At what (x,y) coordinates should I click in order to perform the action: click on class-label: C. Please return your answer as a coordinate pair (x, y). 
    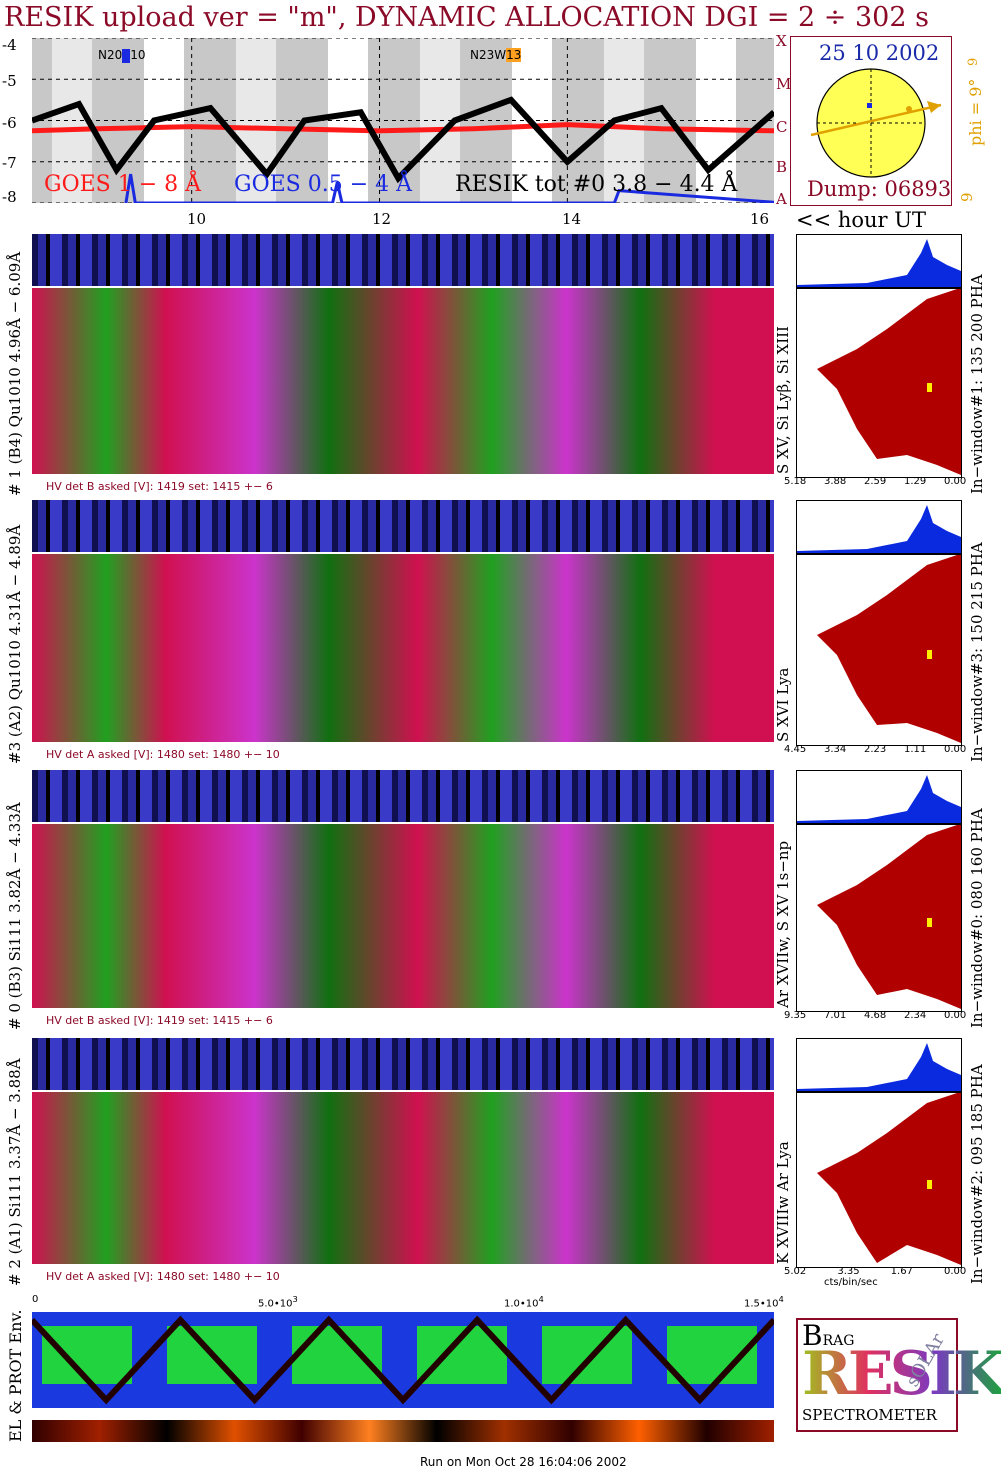
    Looking at the image, I should click on (782, 127).